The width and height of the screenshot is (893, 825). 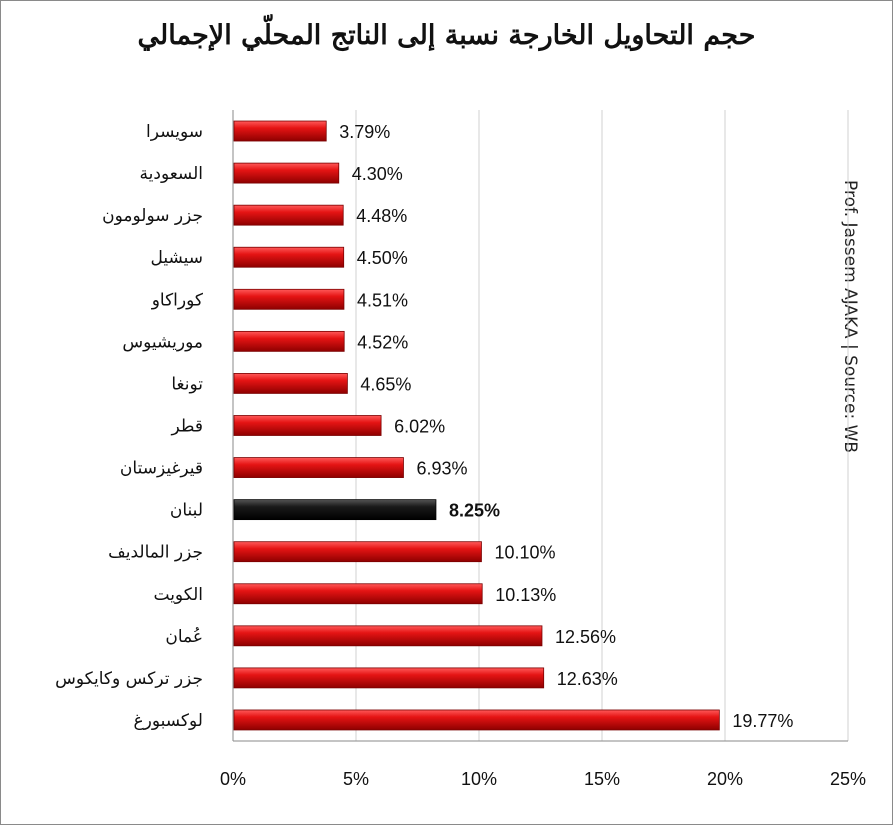 What do you see at coordinates (177, 300) in the screenshot?
I see `category-label: كوراكاو` at bounding box center [177, 300].